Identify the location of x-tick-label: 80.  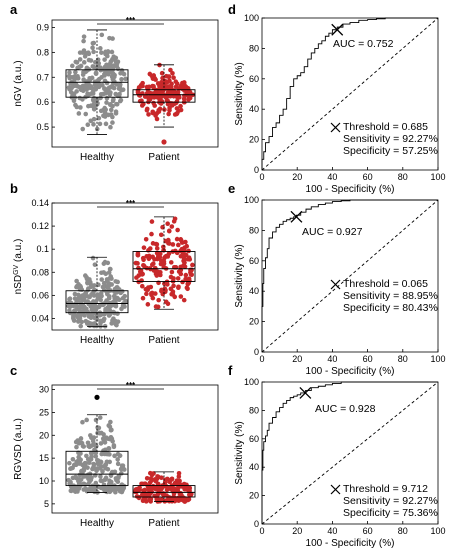
(403, 177).